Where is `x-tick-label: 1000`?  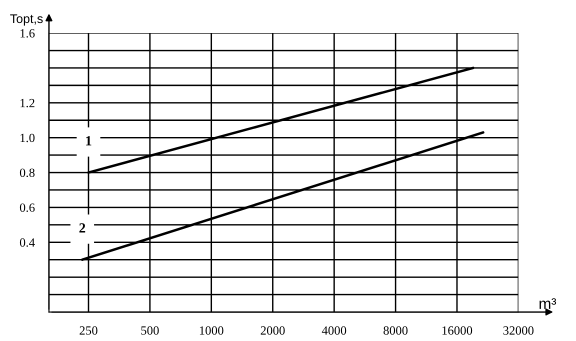
x-tick-label: 1000 is located at coordinates (212, 330).